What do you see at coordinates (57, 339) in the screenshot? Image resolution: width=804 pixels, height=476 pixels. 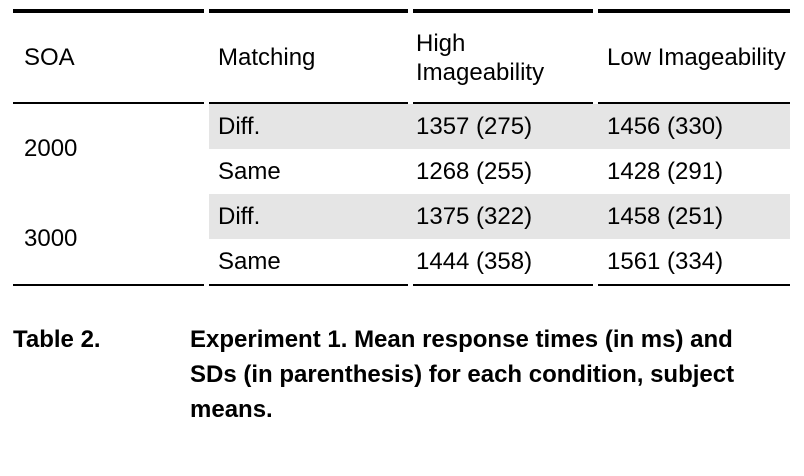 I see `caption-label: Table 2.` at bounding box center [57, 339].